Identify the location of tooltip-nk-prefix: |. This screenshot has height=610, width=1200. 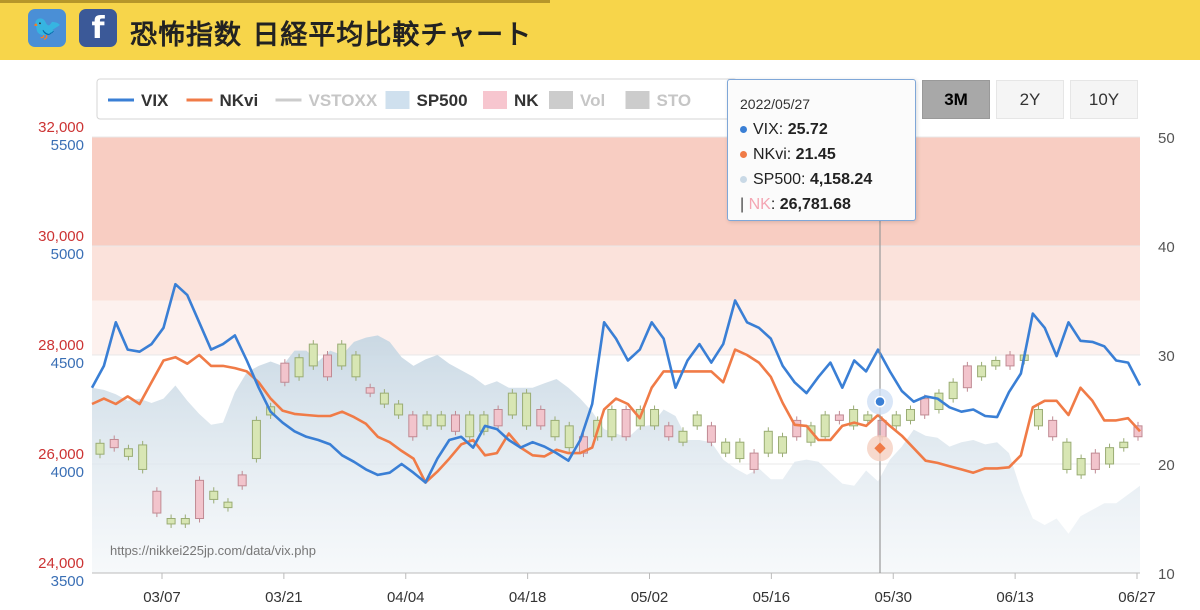
(742, 204).